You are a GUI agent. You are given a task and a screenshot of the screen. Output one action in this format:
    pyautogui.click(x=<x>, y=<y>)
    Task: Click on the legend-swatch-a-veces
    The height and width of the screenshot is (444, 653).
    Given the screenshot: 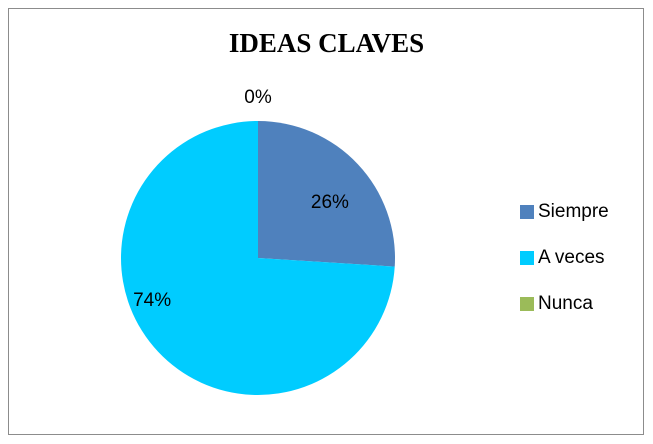 What is the action you would take?
    pyautogui.click(x=527, y=258)
    